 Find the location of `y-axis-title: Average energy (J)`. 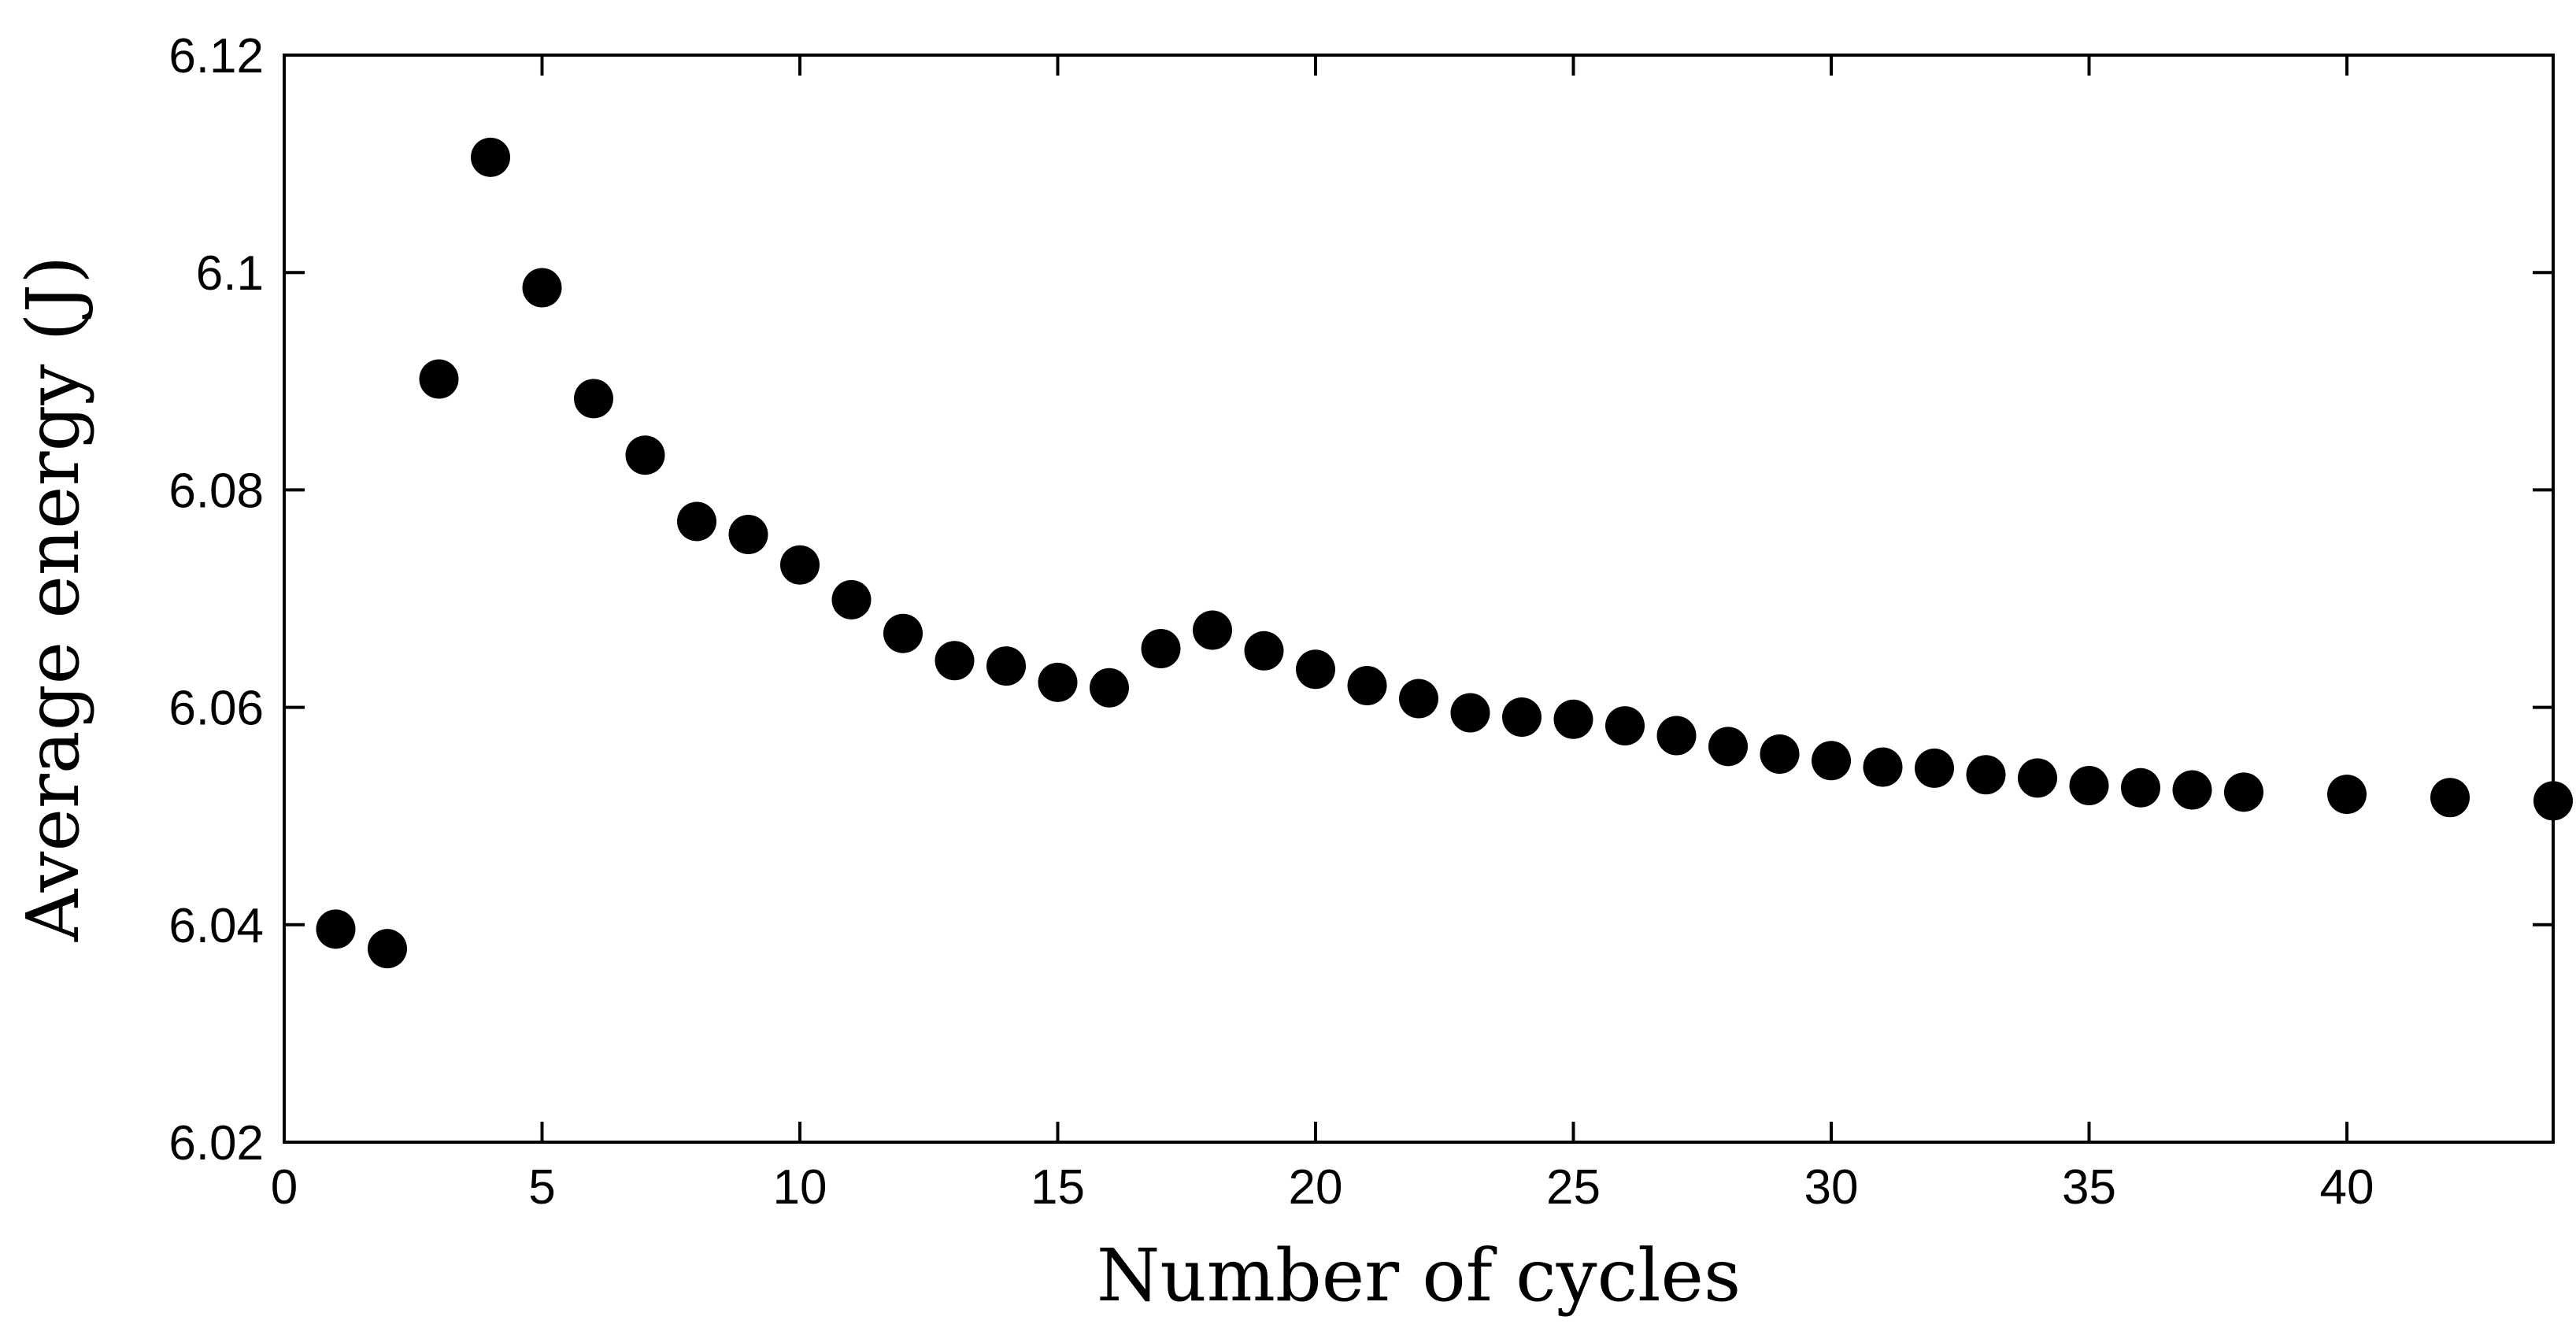

y-axis-title: Average energy (J) is located at coordinates (53, 599).